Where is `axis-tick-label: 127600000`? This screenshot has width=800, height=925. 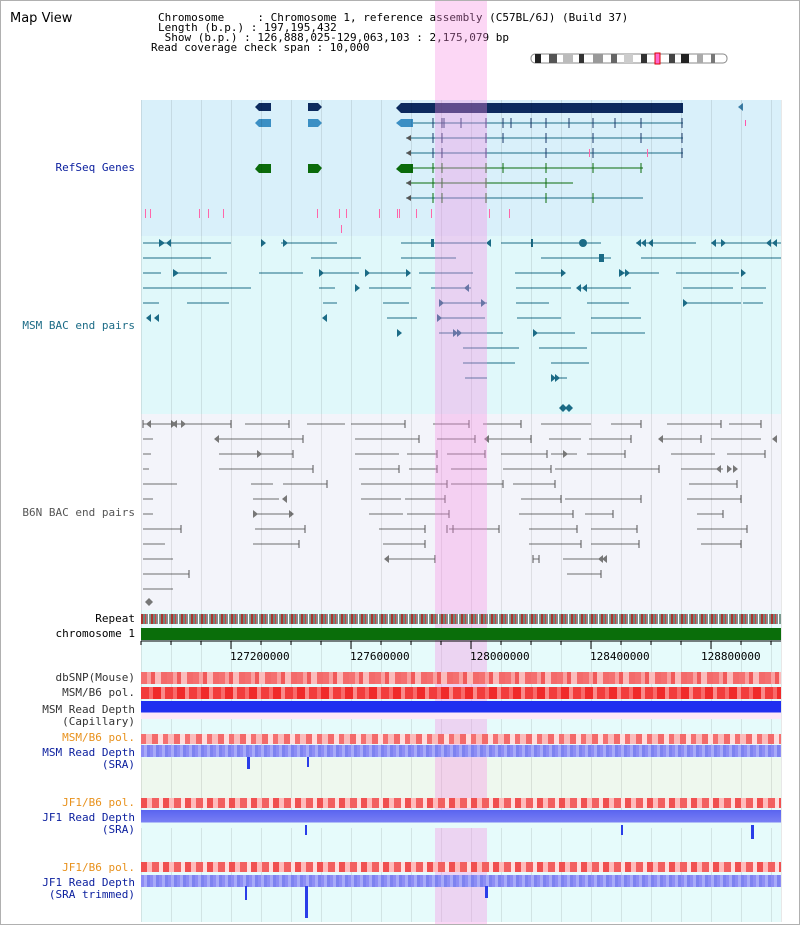 axis-tick-label: 127600000 is located at coordinates (380, 656).